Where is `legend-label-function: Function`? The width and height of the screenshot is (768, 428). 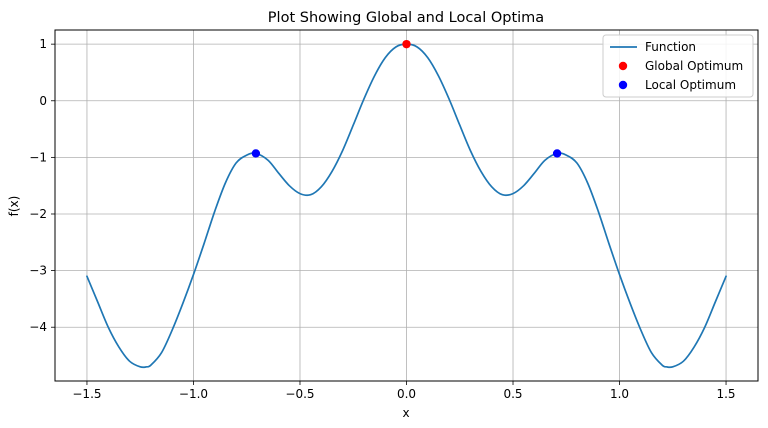 legend-label-function: Function is located at coordinates (670, 47).